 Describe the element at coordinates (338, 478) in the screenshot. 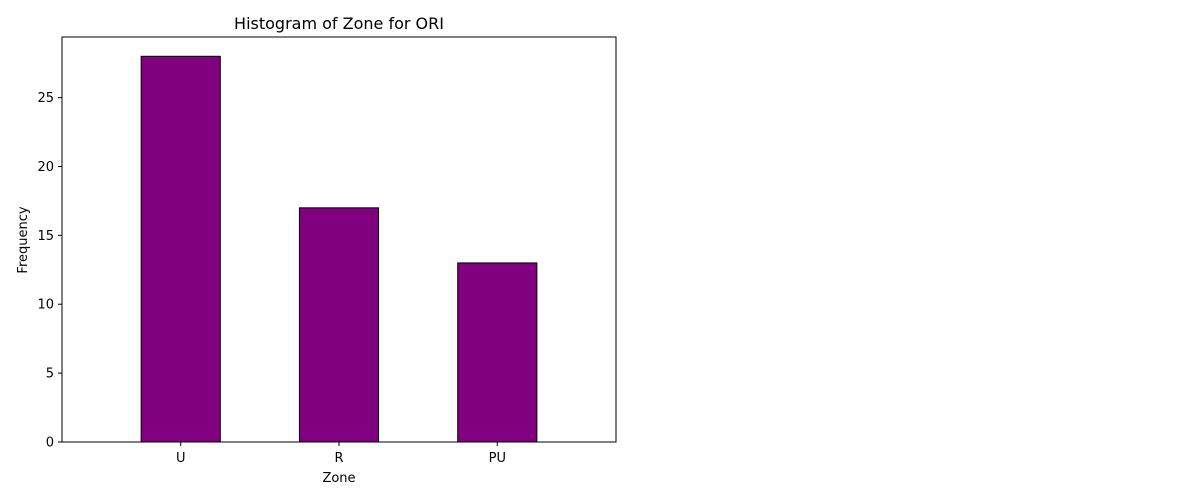

I see `x-axis-label: Zone` at that location.